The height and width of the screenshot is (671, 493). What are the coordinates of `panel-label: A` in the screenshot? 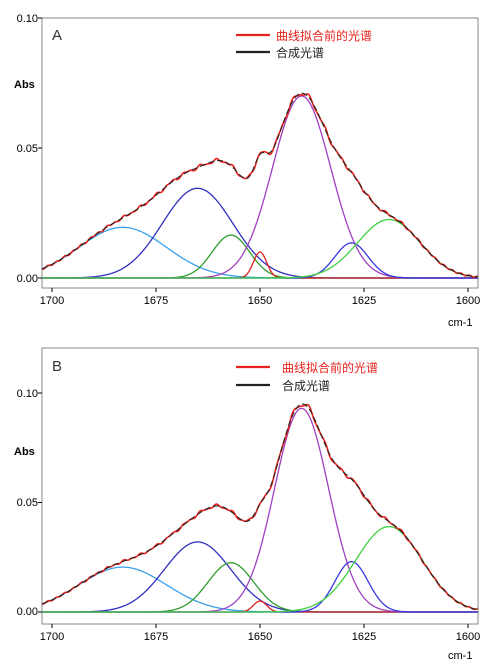 It's located at (57, 35).